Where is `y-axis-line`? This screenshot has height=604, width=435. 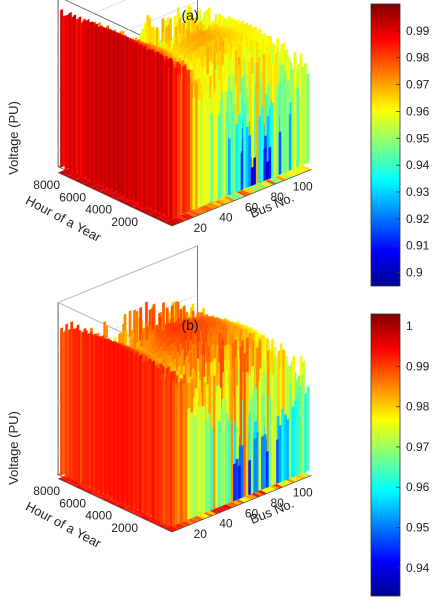 y-axis-line is located at coordinates (115, 505).